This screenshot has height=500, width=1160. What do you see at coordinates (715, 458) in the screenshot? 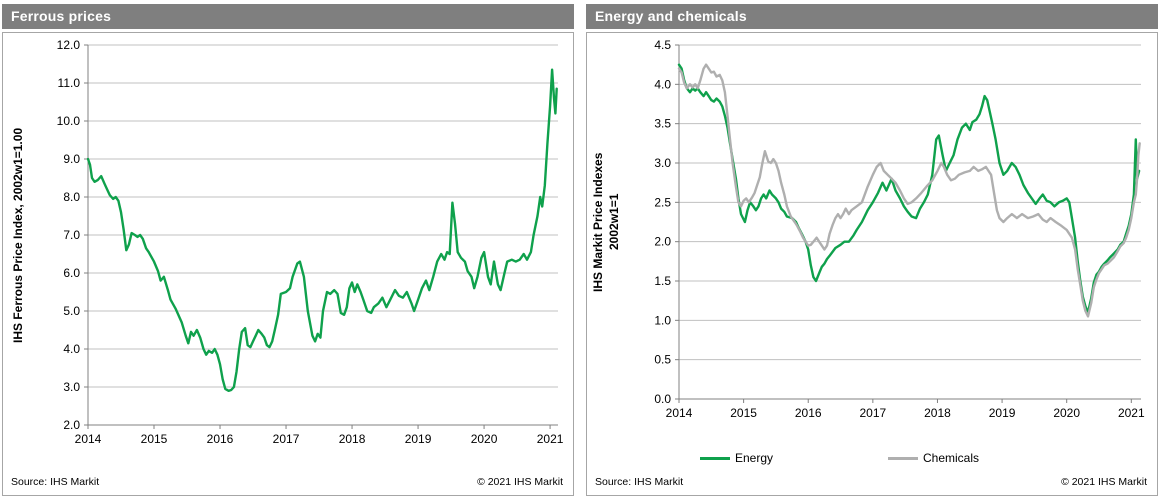
I see `energy-line-swatch` at bounding box center [715, 458].